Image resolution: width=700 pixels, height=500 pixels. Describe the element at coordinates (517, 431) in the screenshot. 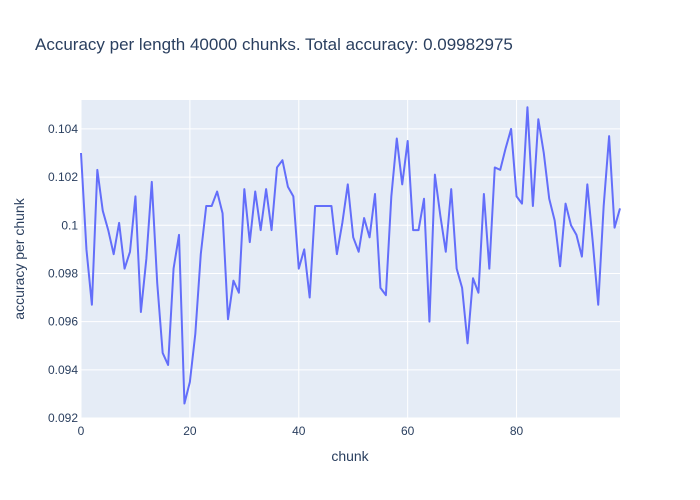

I see `x-tick-label: 80` at that location.